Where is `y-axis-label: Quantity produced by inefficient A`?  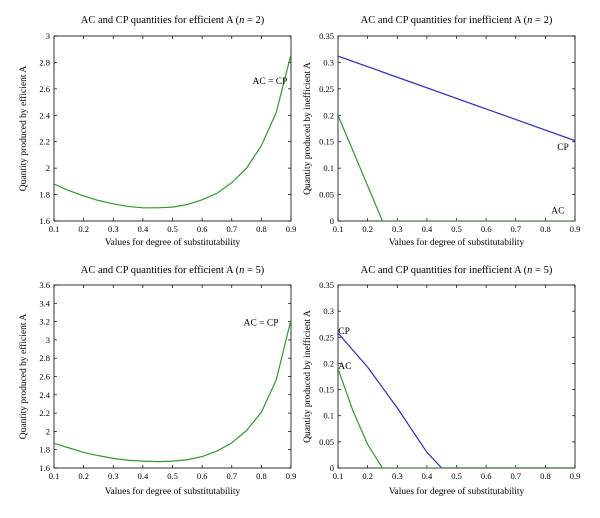 y-axis-label: Quantity produced by inefficient A is located at coordinates (307, 376).